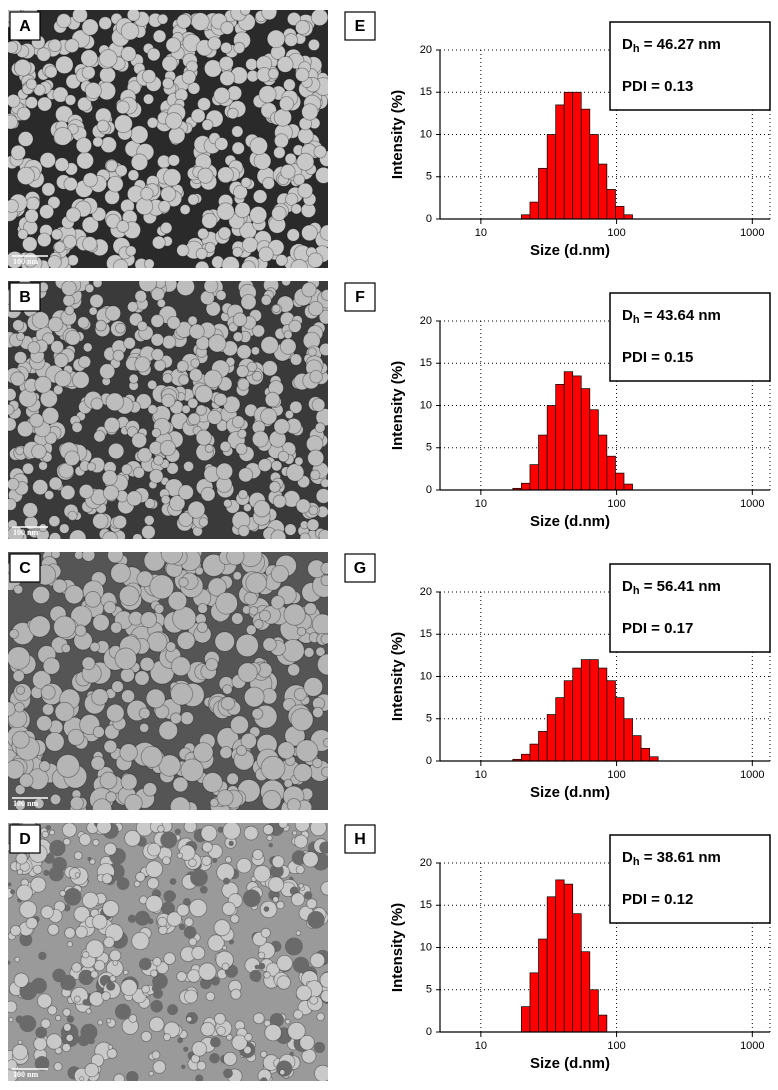 The width and height of the screenshot is (778, 1090). I want to click on annotation-dh: Dh = 43.64 nm, so click(671, 316).